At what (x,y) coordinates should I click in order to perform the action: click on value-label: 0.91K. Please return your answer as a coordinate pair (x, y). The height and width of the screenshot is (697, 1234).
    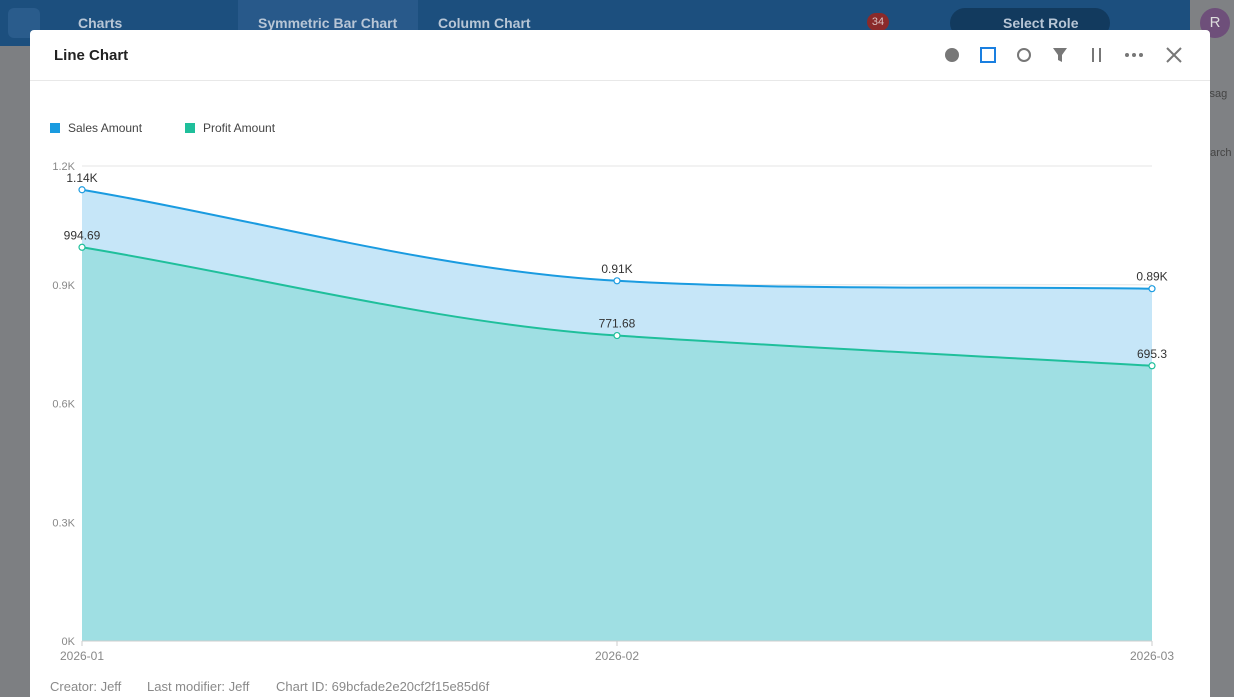
    Looking at the image, I should click on (616, 269).